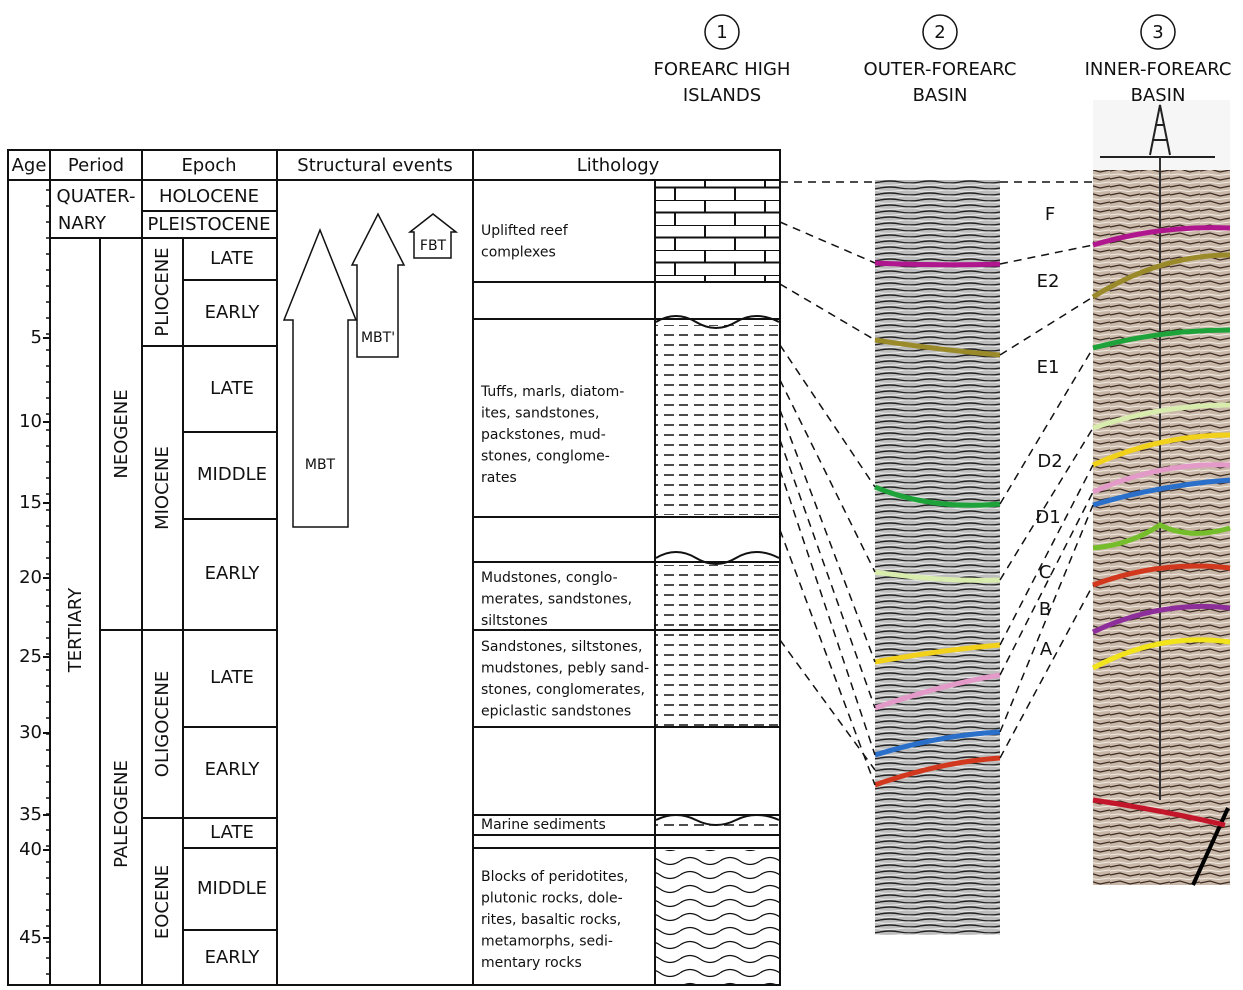  I want to click on lithology-text: stones, conglomerates,, so click(563, 690).